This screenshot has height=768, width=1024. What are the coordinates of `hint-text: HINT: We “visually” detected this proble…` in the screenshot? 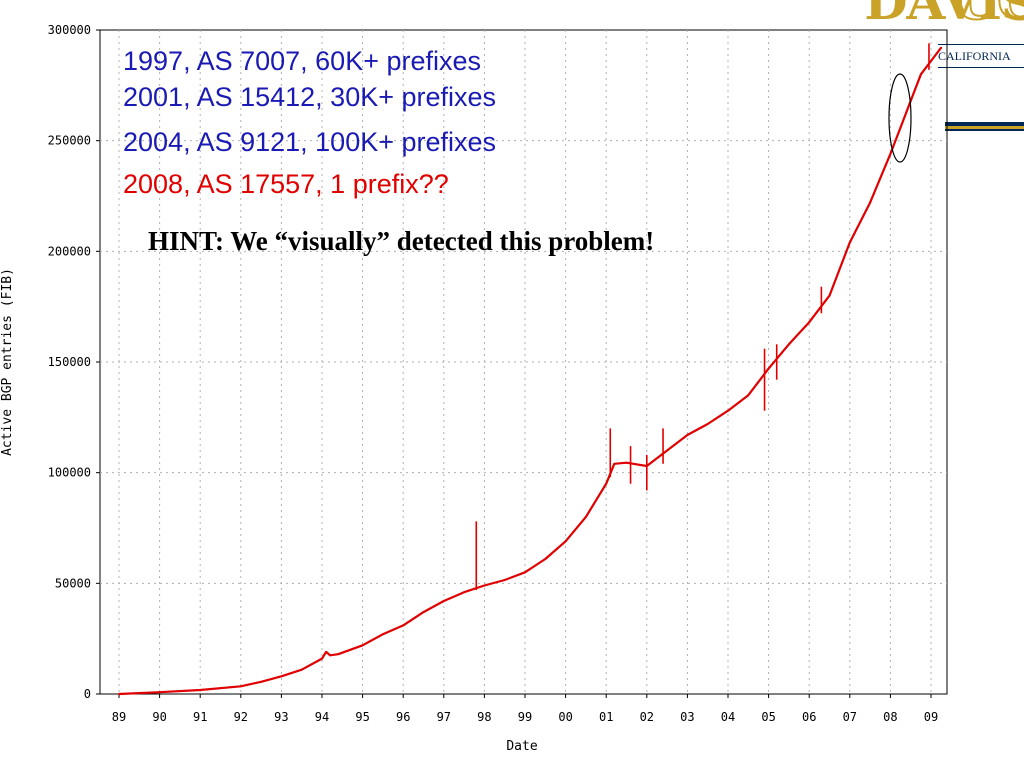 It's located at (401, 241).